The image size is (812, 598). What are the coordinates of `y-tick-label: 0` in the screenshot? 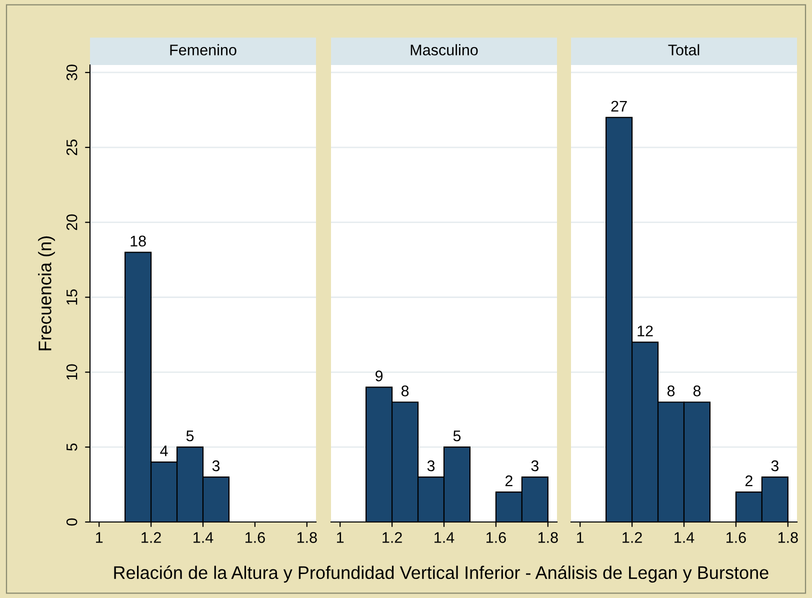 It's located at (72, 522).